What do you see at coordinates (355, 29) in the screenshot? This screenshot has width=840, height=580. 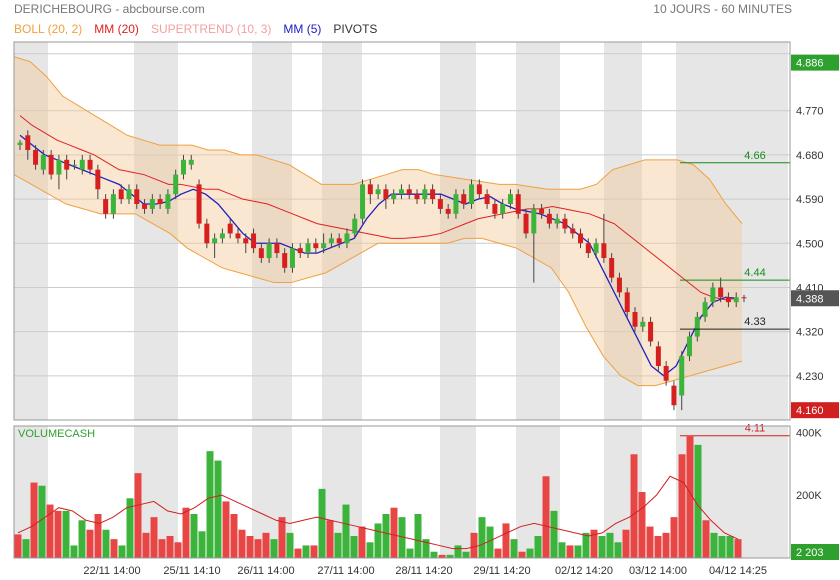 I see `legend-pivots: PIVOTS` at bounding box center [355, 29].